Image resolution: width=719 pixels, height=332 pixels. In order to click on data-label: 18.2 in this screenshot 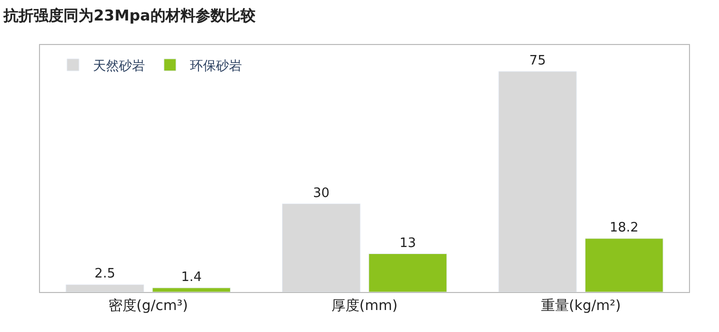, I will do `click(624, 228)`.